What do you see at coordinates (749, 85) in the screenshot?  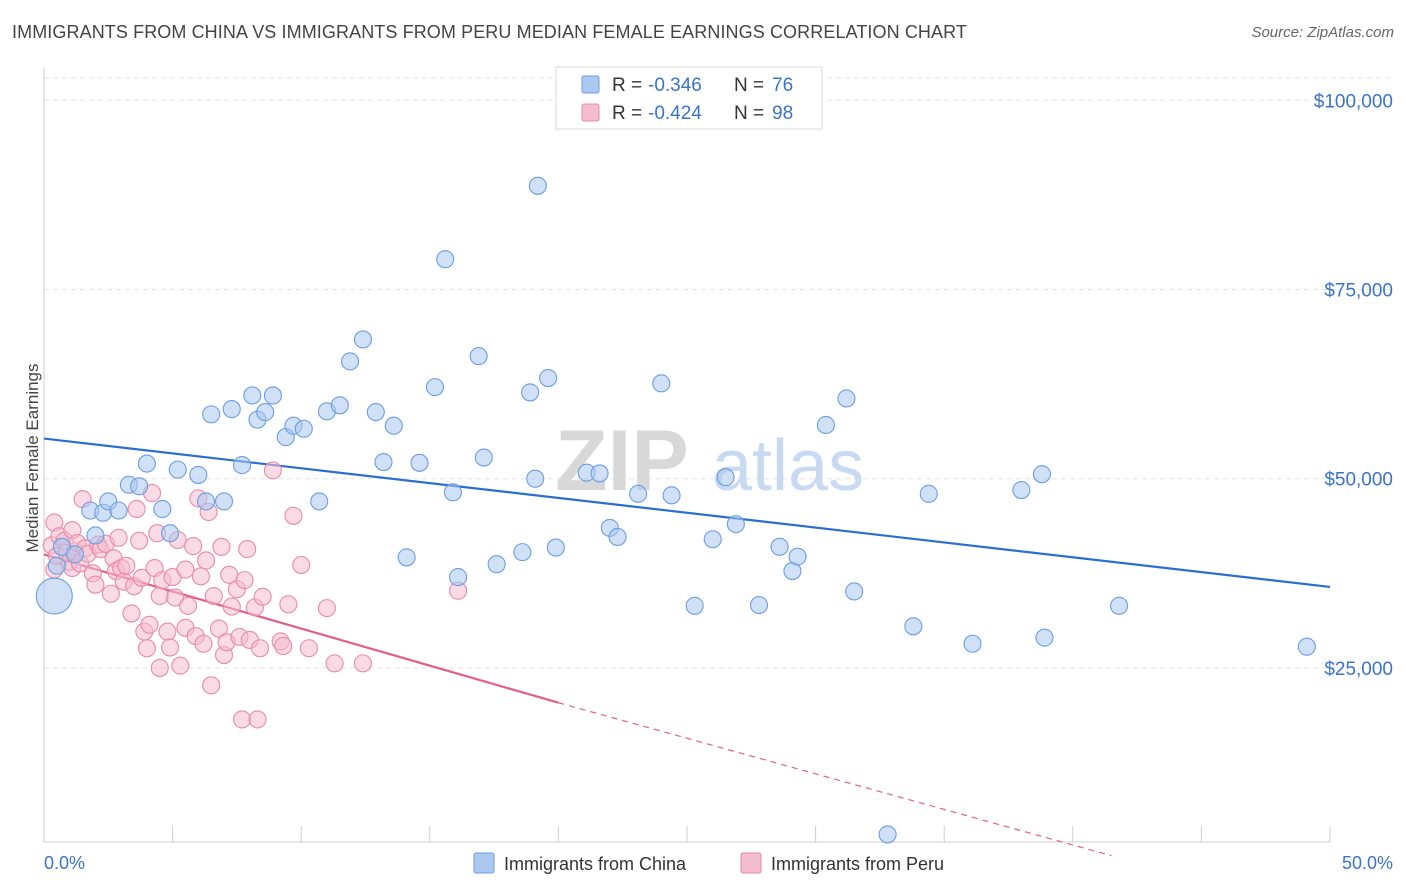 I see `stats-n-label-china: N =` at bounding box center [749, 85].